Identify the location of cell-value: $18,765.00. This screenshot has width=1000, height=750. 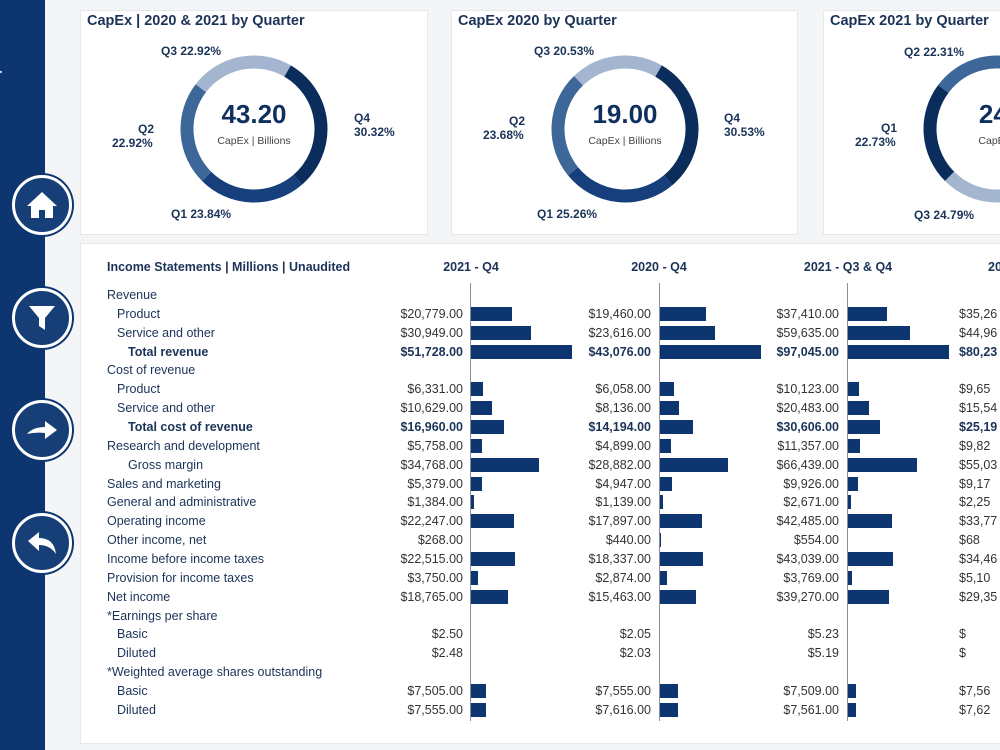
(431, 596).